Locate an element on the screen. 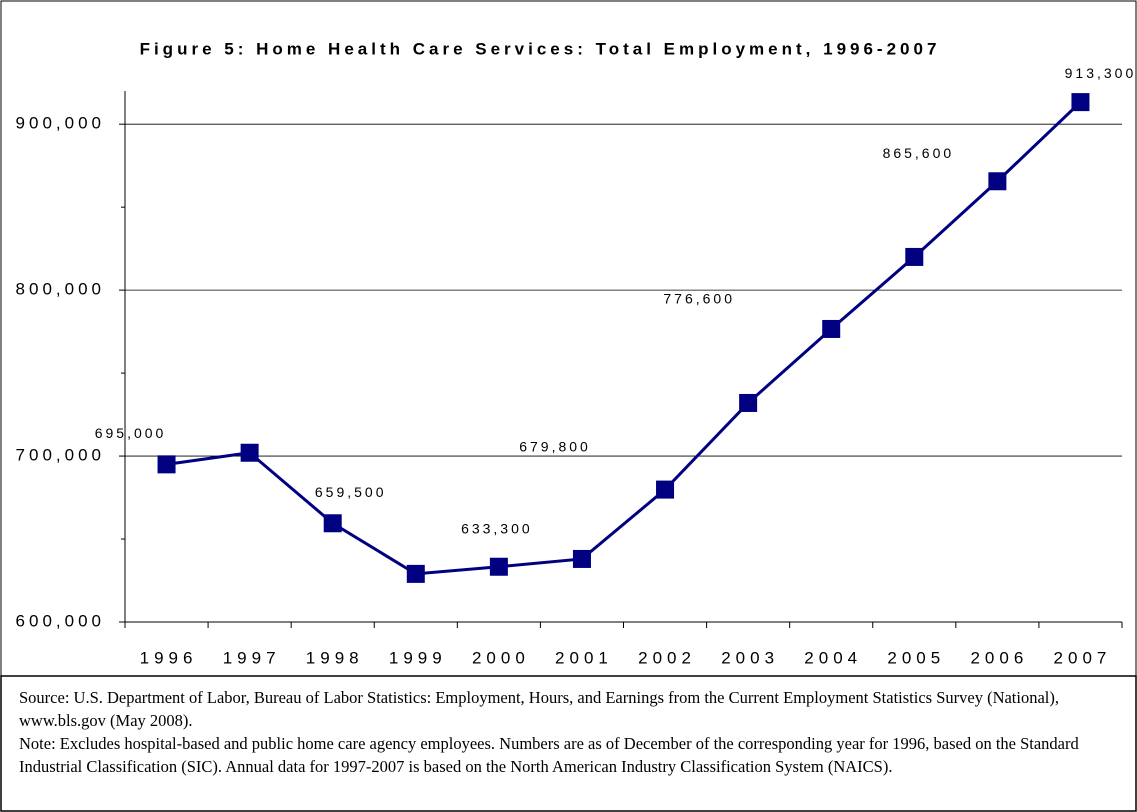 The image size is (1137, 812). x-tick-label: 2007 is located at coordinates (1083, 657).